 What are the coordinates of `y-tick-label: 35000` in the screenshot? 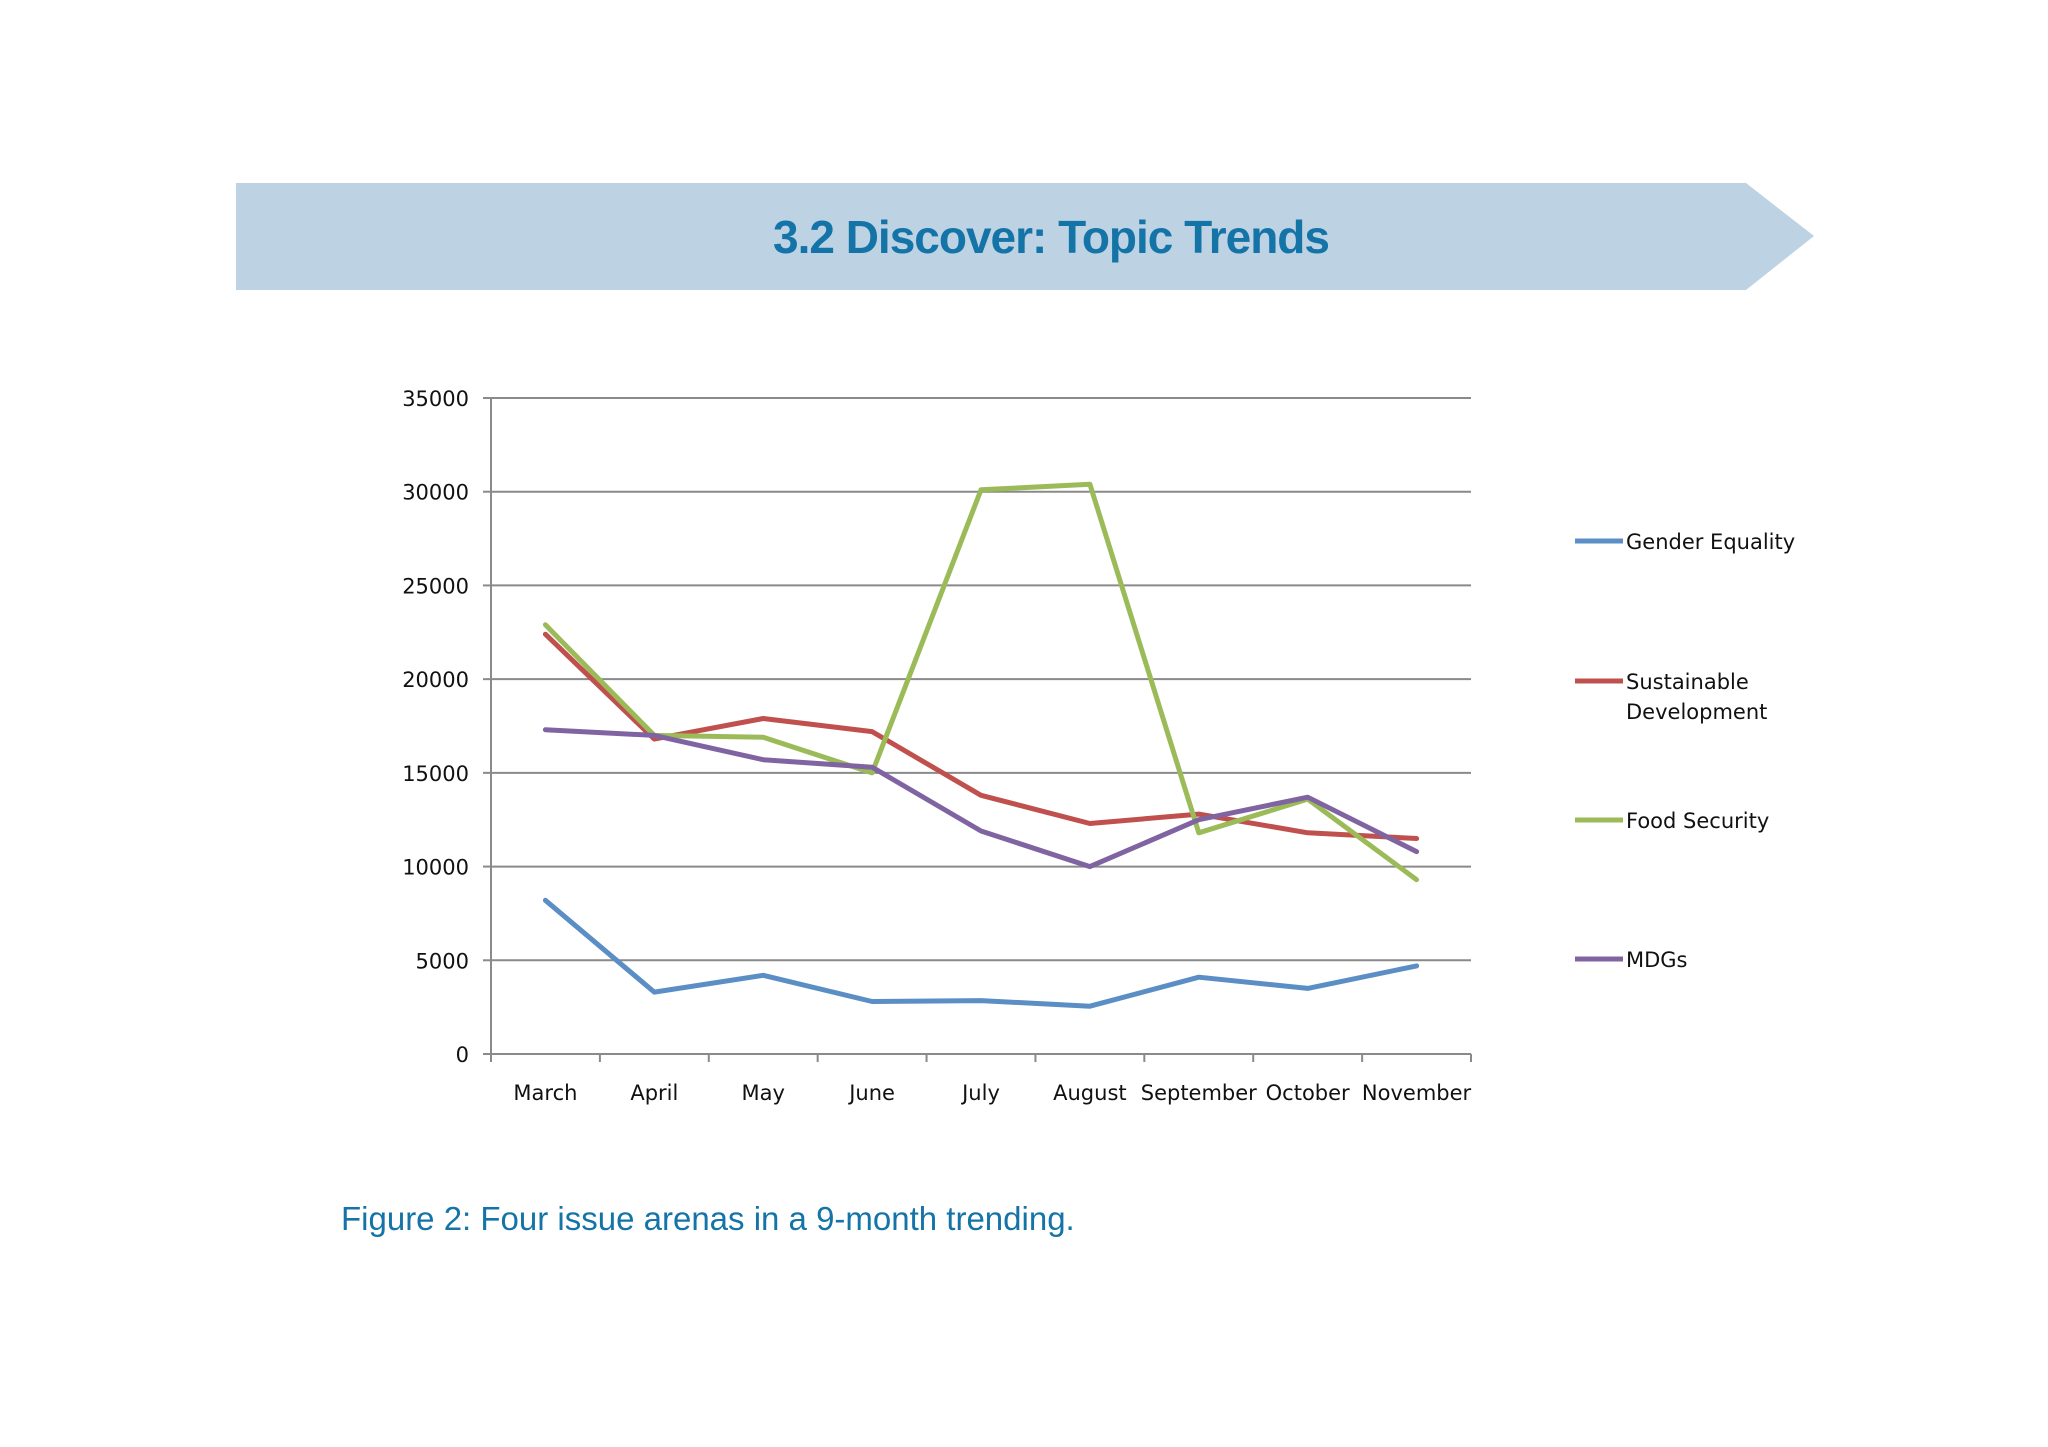 It's located at (435, 399).